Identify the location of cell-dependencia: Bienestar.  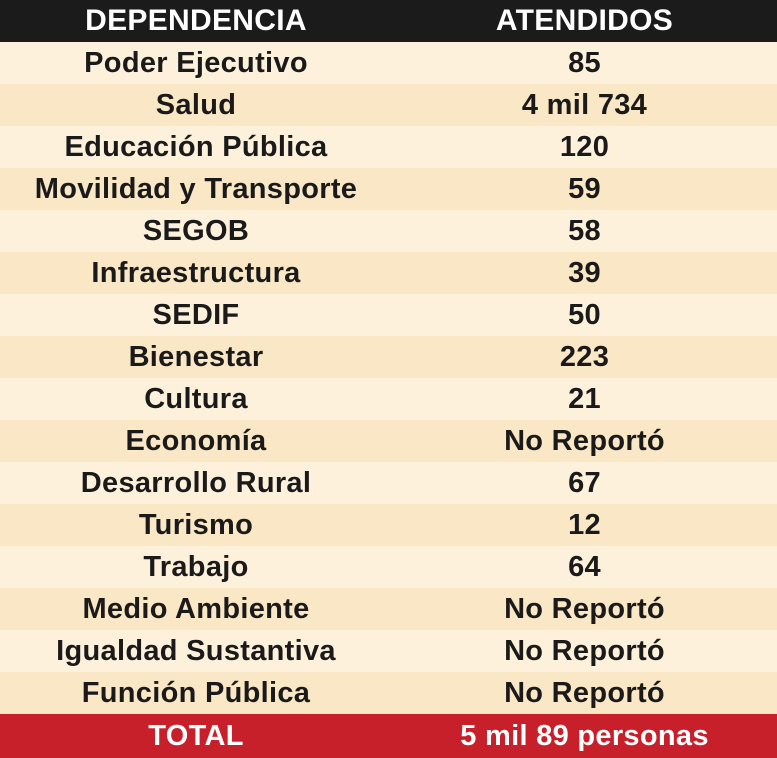
(196, 356).